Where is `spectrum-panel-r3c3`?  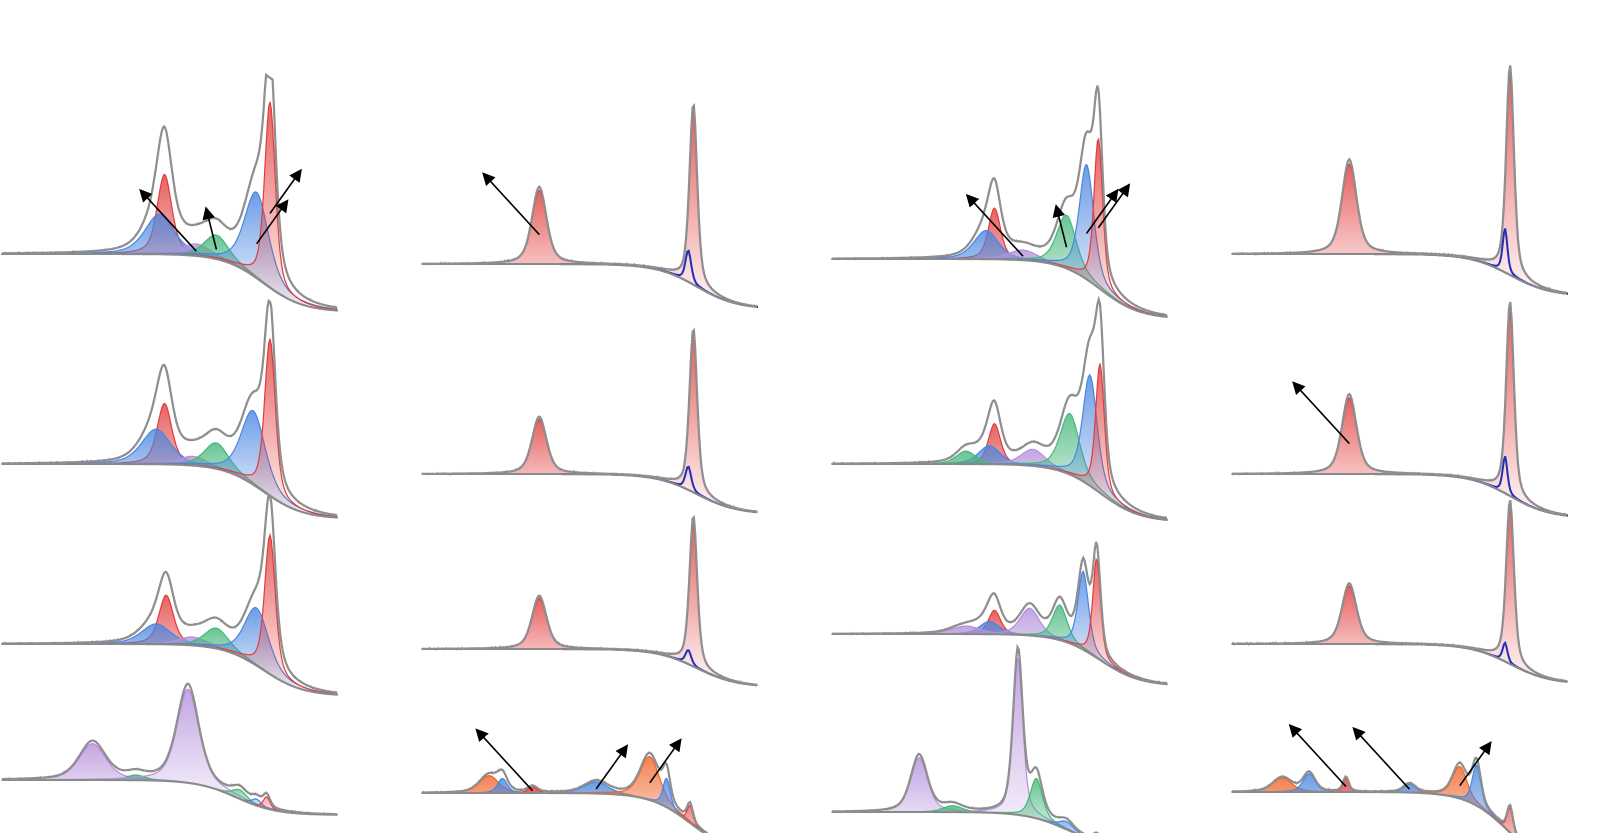 spectrum-panel-r3c3 is located at coordinates (999, 613).